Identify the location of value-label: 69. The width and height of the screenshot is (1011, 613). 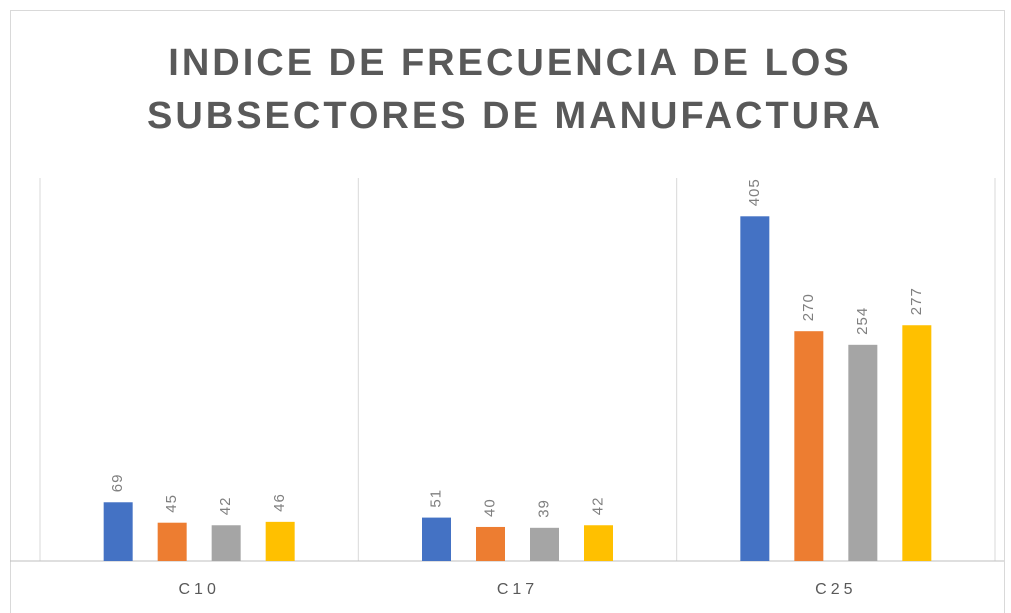
(117, 483).